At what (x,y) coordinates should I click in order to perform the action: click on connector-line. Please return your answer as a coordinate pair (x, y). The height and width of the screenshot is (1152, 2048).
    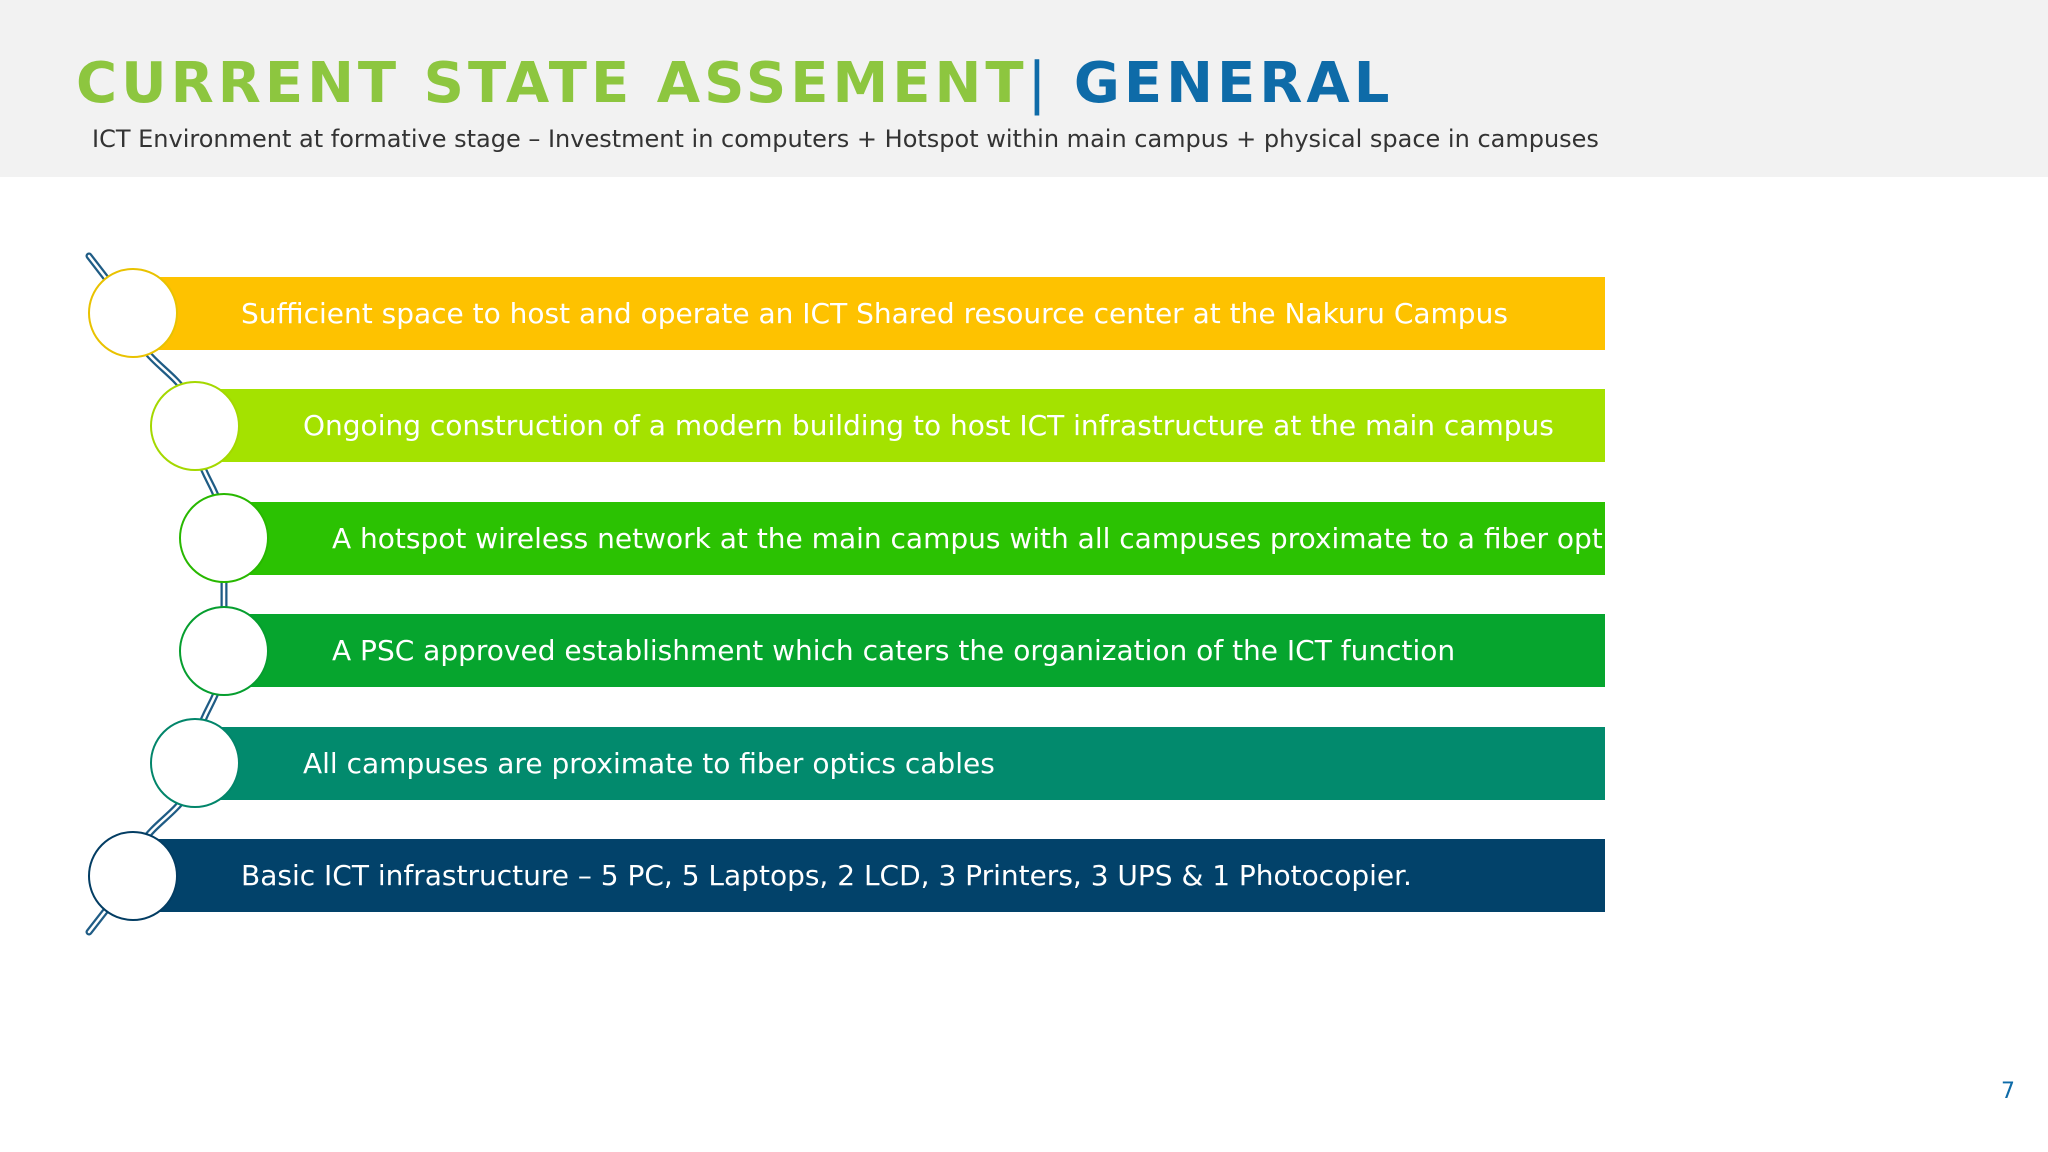
    Looking at the image, I should click on (156, 594).